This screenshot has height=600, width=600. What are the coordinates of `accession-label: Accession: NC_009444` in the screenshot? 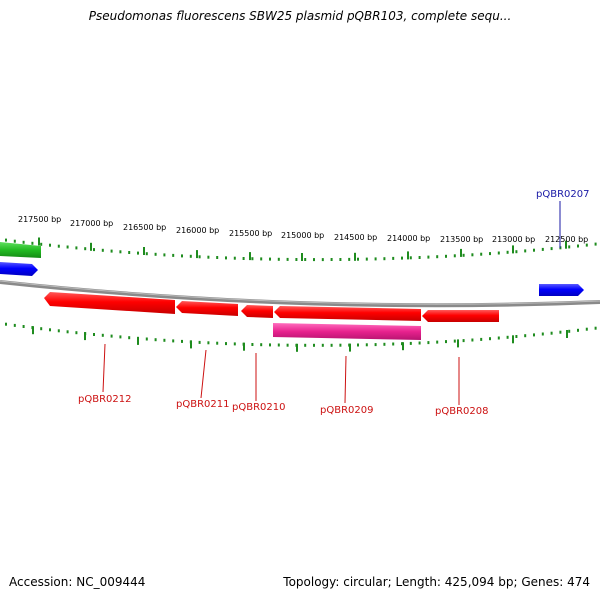 It's located at (77, 582).